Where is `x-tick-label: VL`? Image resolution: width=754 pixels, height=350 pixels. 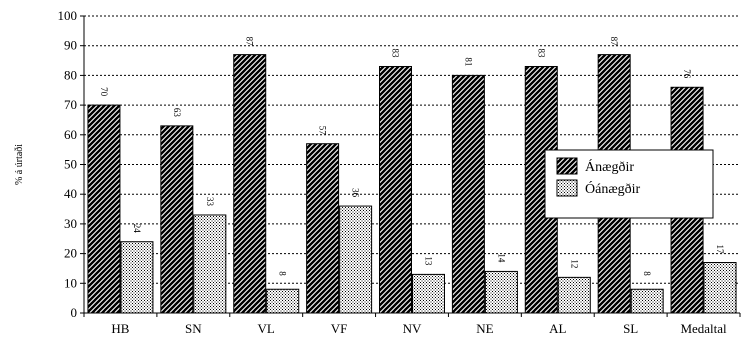
x-tick-label: VL is located at coordinates (266, 328).